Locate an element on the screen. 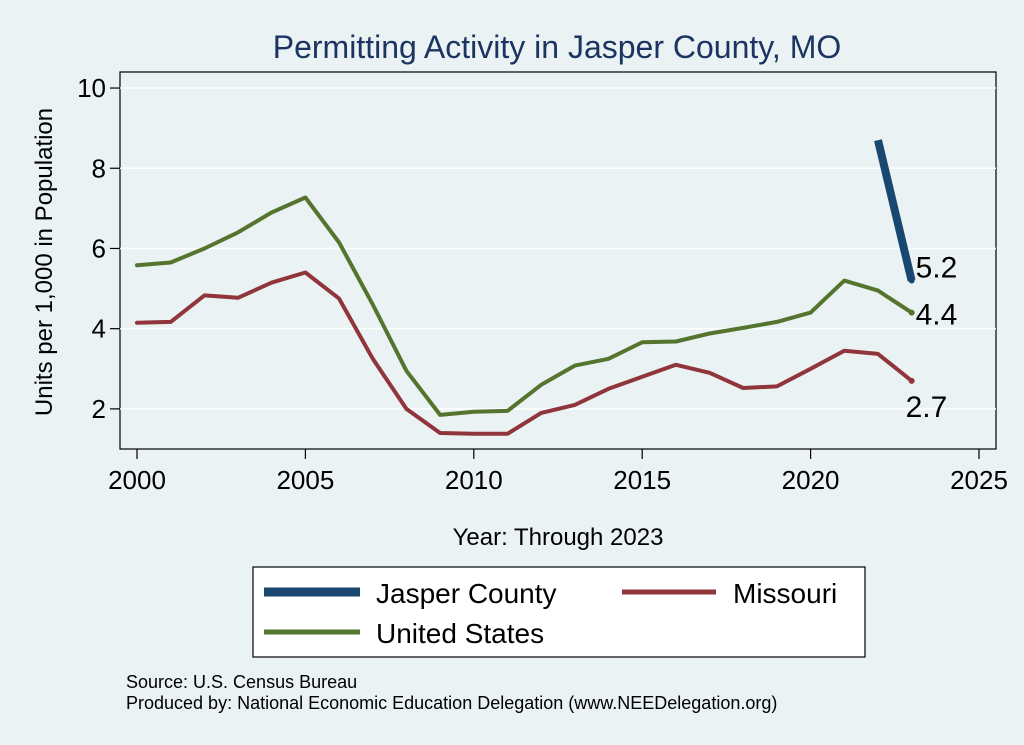  legend: Jasper County Missouri United States is located at coordinates (550, 613).